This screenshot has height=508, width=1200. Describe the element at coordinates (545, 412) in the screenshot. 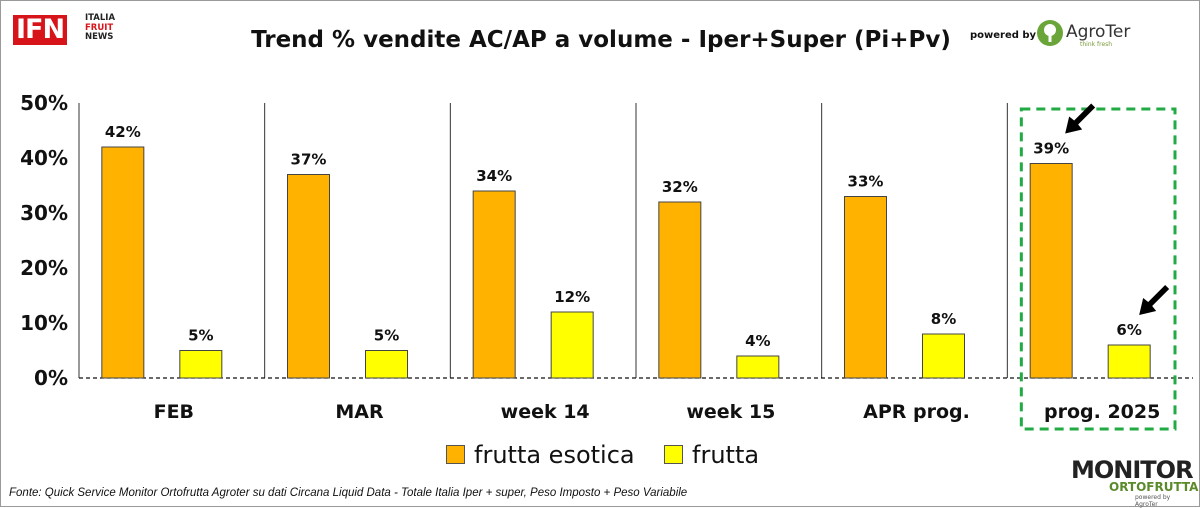

I see `x-category-label: week 14` at that location.